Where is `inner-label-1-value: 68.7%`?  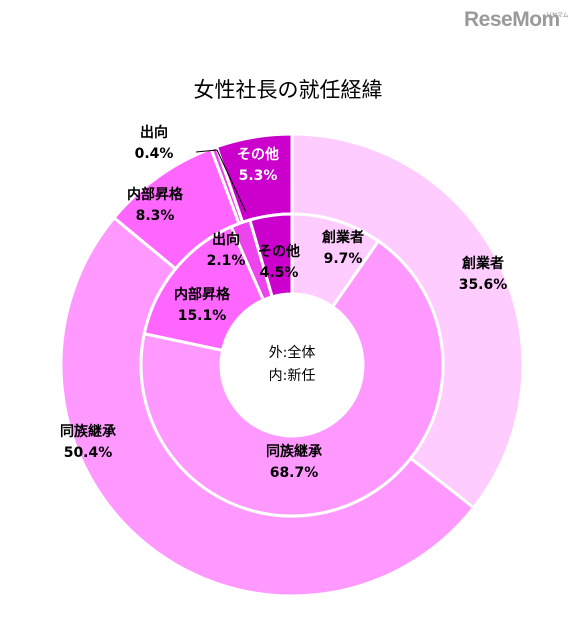
inner-label-1-value: 68.7% is located at coordinates (294, 473).